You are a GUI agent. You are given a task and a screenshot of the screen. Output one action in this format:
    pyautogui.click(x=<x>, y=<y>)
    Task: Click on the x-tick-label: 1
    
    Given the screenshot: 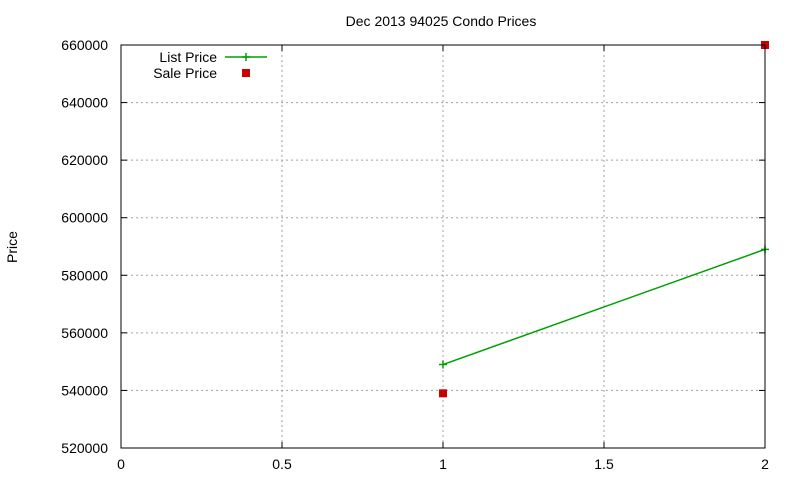 What is the action you would take?
    pyautogui.click(x=443, y=464)
    